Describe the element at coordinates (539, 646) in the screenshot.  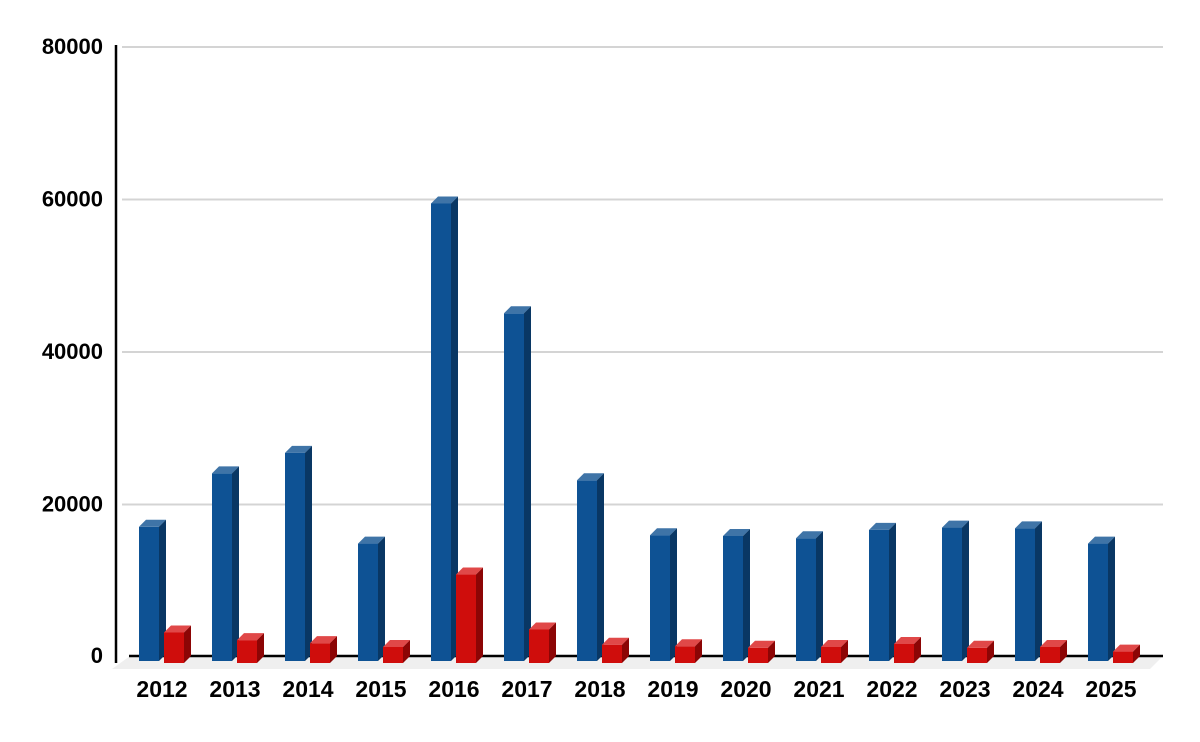
I see `bar-2017-series-2-red` at that location.